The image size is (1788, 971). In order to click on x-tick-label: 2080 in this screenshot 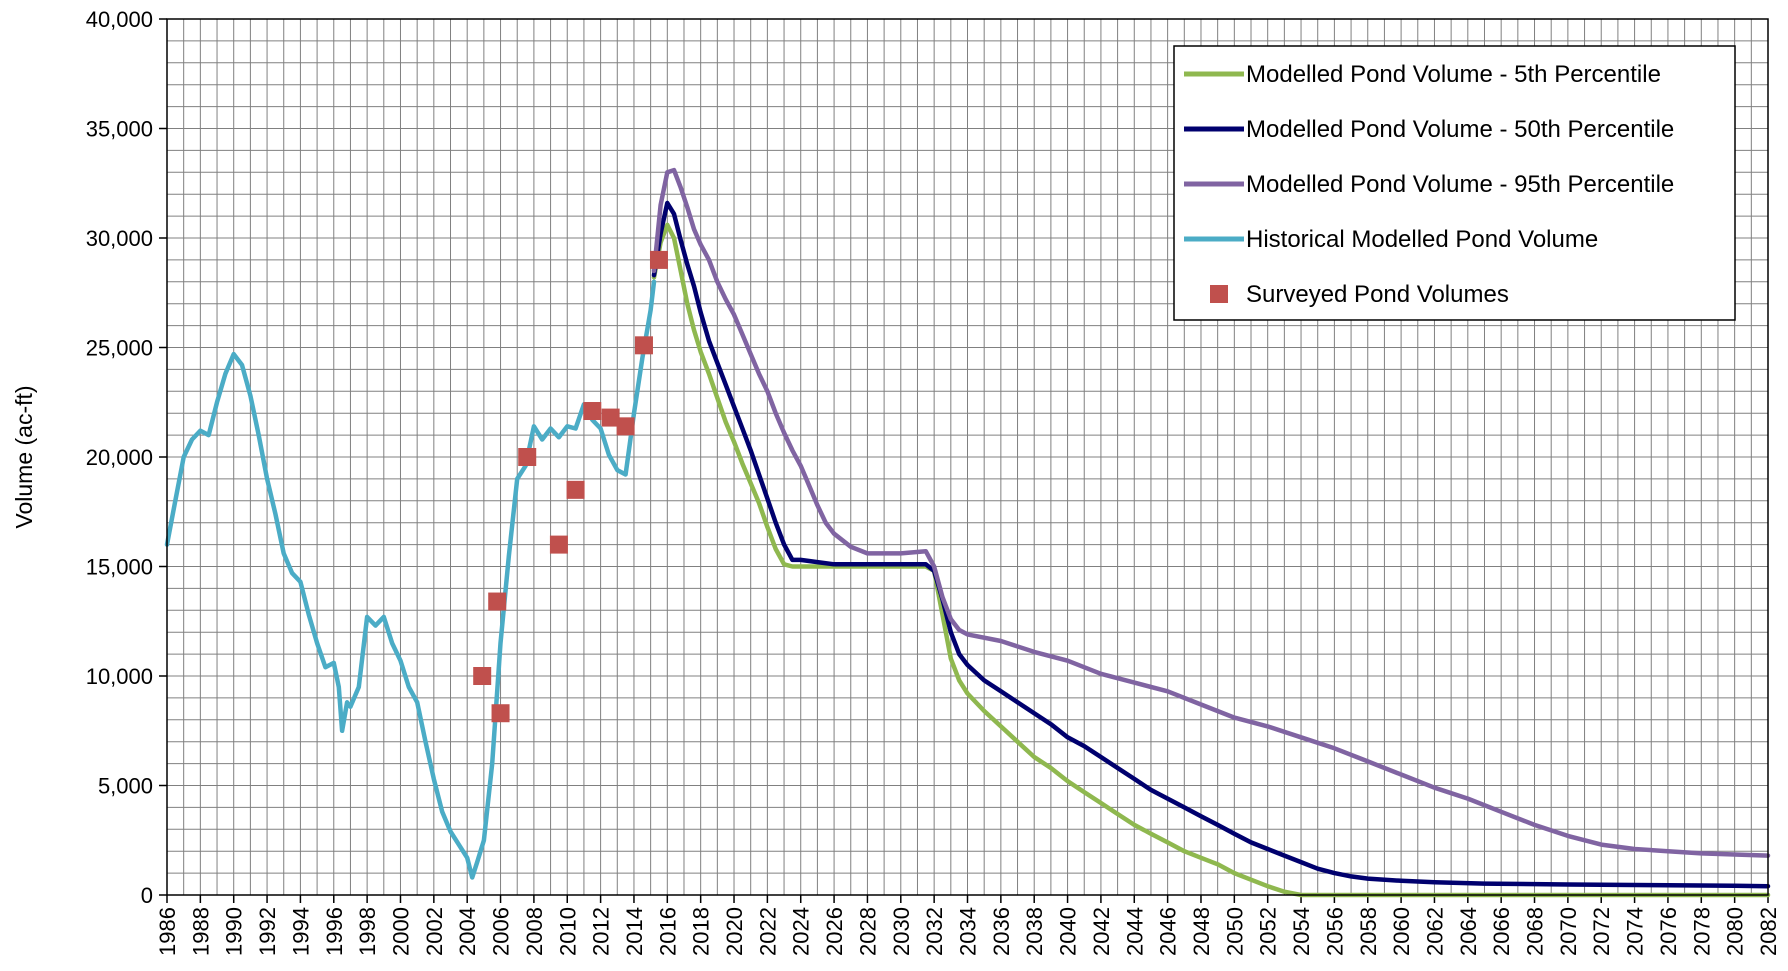, I will do `click(1735, 931)`.